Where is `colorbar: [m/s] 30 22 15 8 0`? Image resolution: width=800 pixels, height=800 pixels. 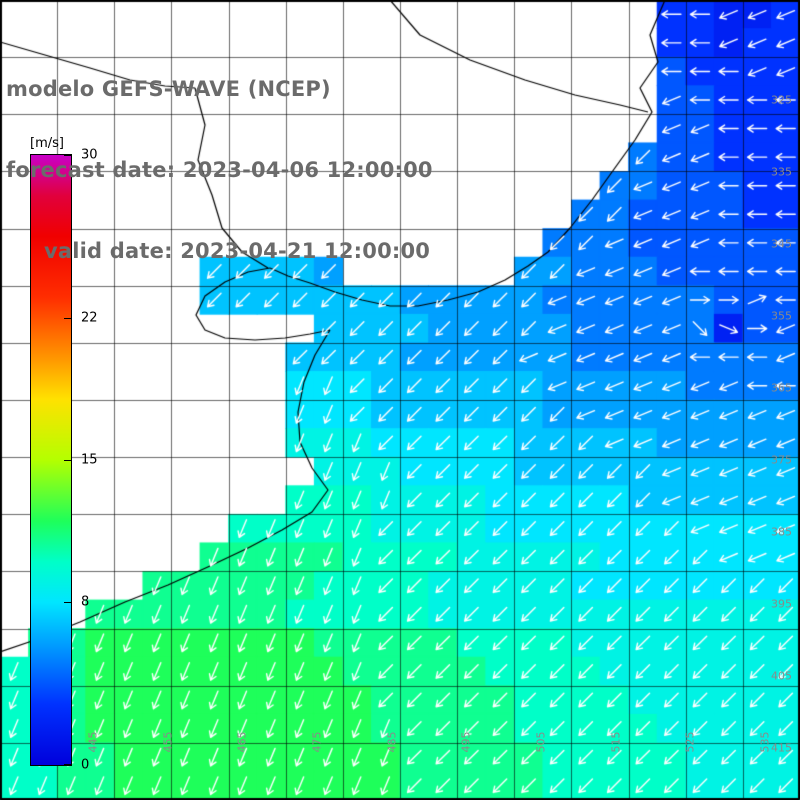 colorbar: [m/s] 30 22 15 8 0 is located at coordinates (64, 454).